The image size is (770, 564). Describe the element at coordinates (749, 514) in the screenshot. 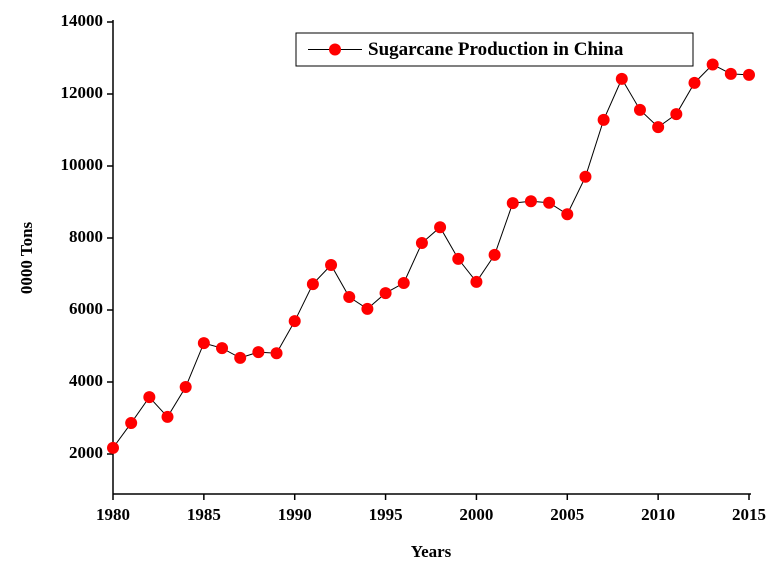

I see `x-tick-label: 2015` at that location.